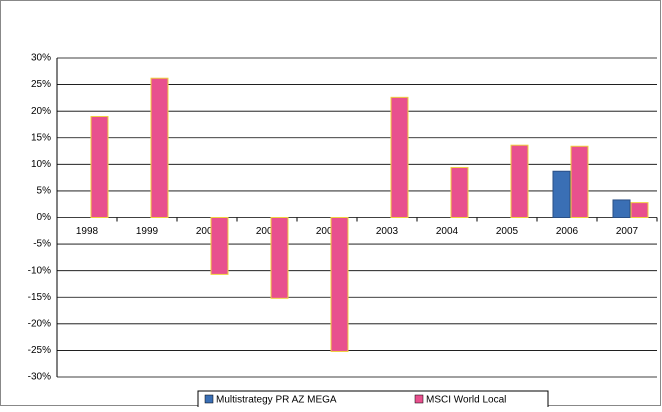  What do you see at coordinates (567, 231) in the screenshot?
I see `x-tick-label: 2006` at bounding box center [567, 231].